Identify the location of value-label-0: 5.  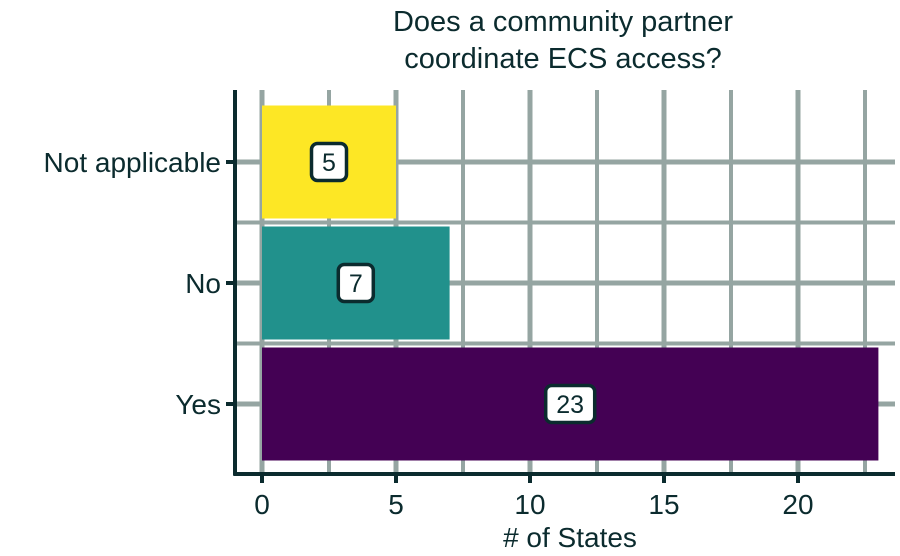
(329, 163).